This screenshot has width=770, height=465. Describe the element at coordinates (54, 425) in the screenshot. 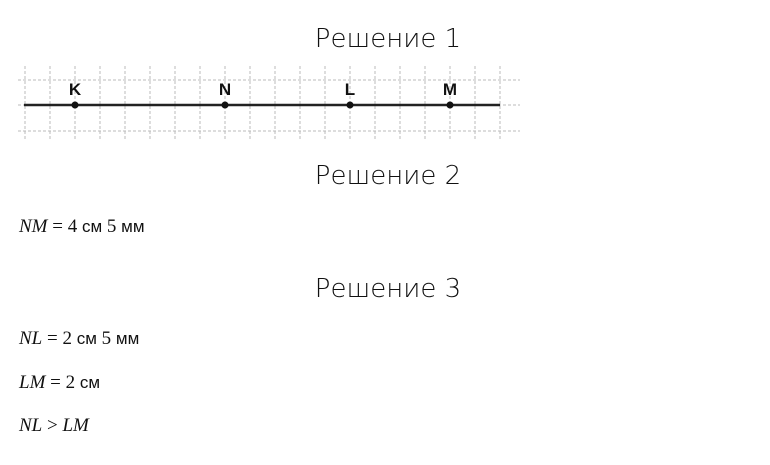

I see `comparison-nl-lm: NL > LM` at that location.